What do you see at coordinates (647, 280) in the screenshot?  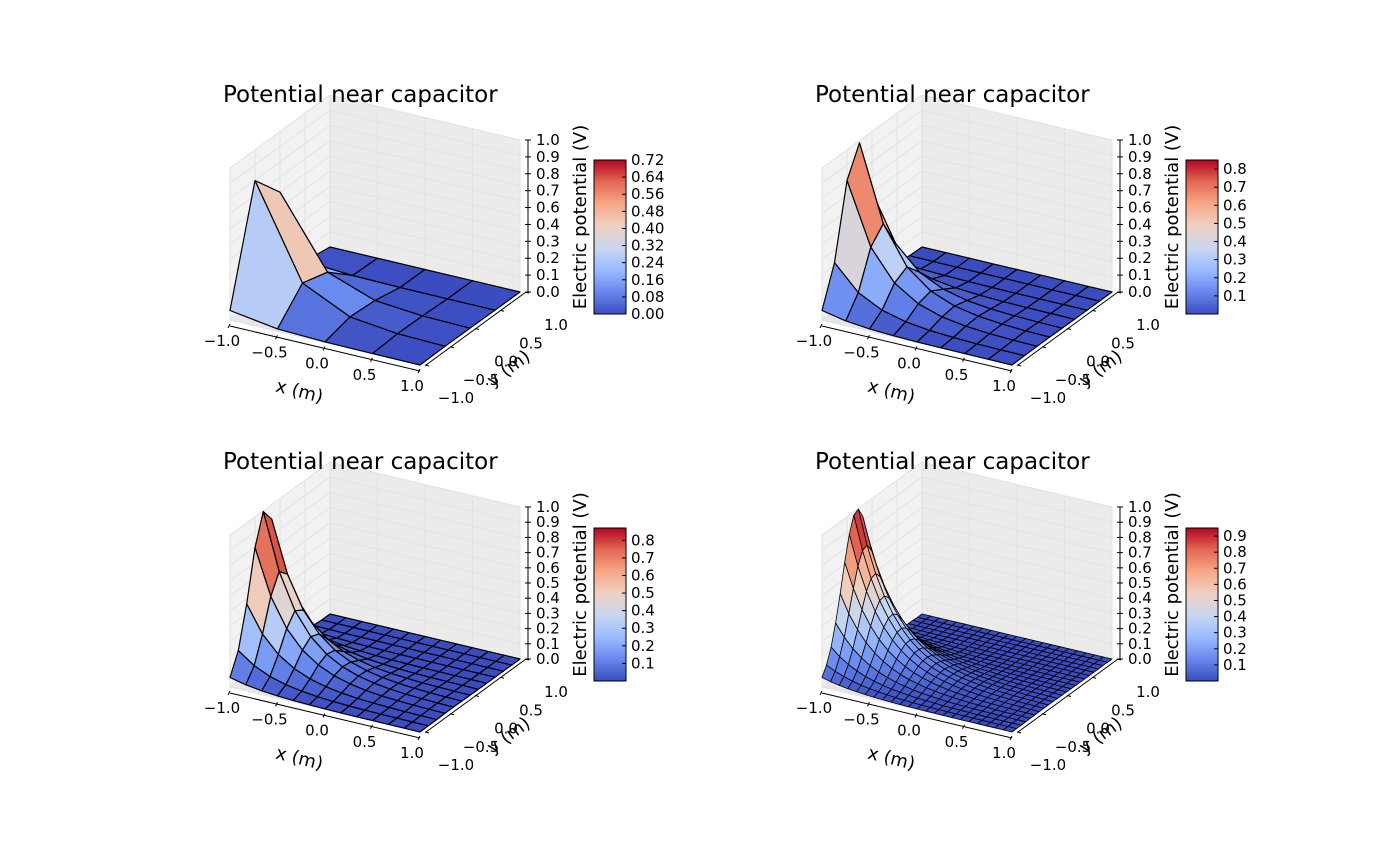 I see `colorbar-tick-label: 0.16` at bounding box center [647, 280].